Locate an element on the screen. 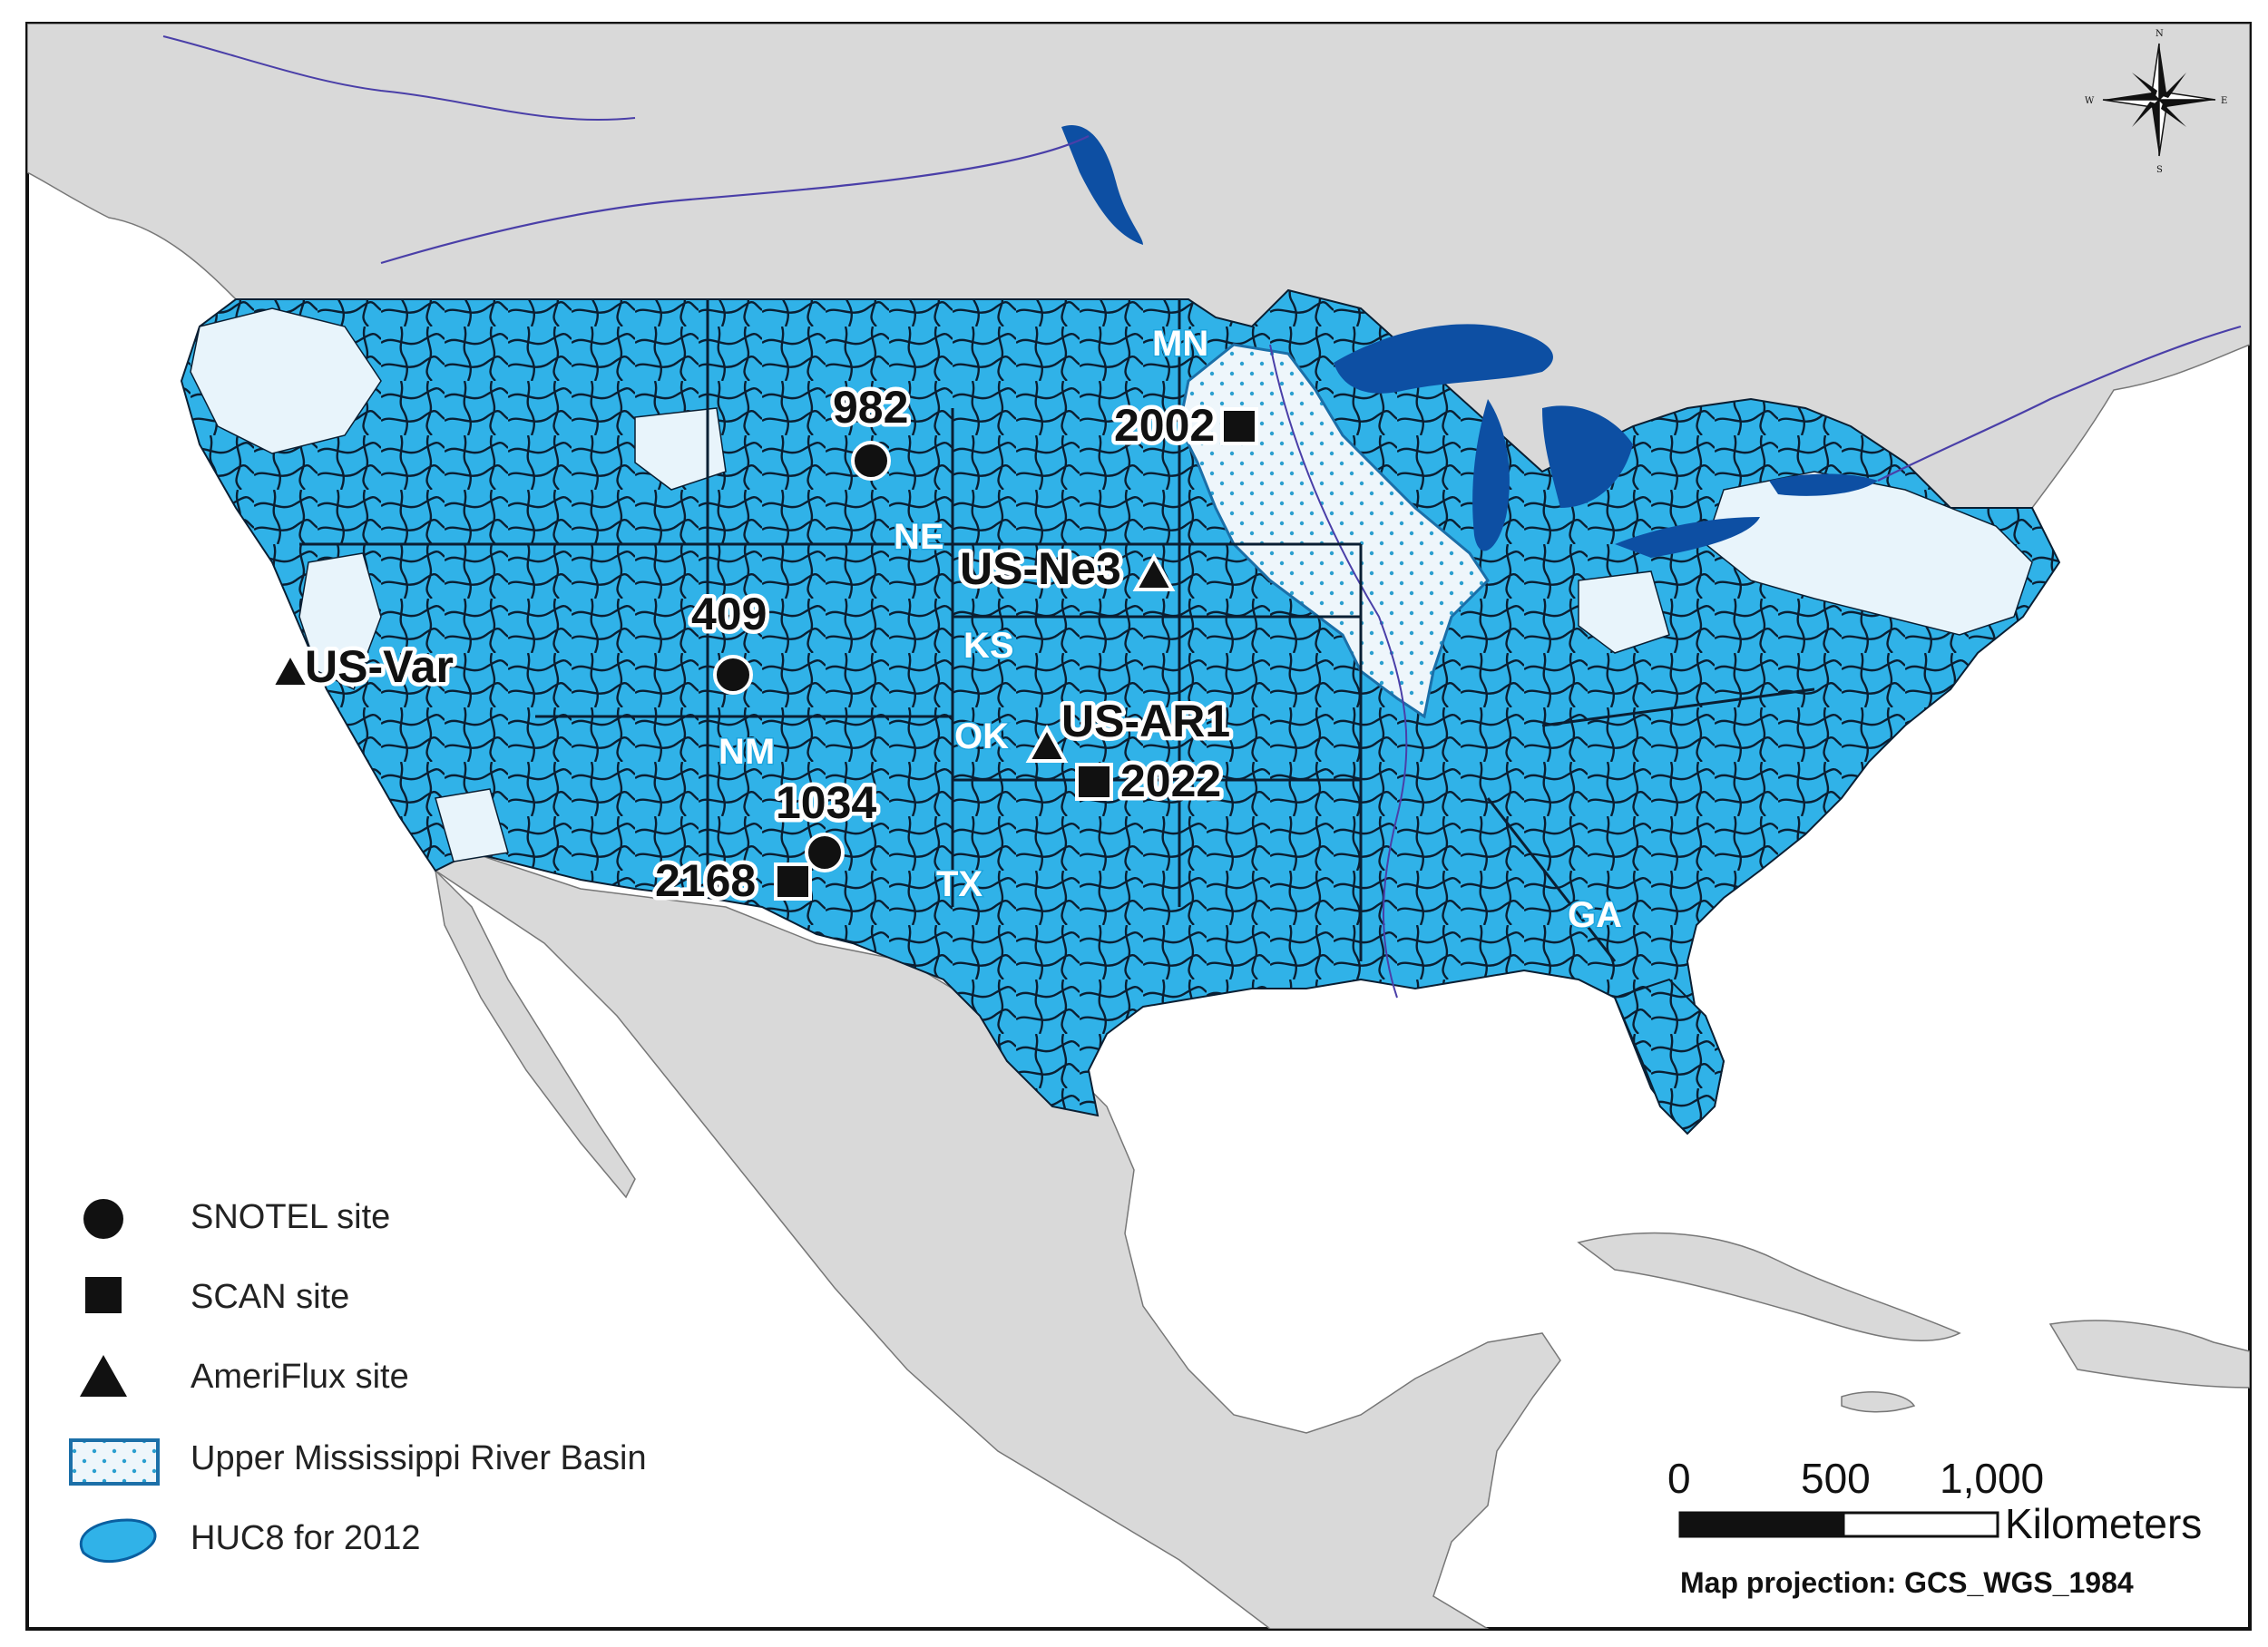 This screenshot has width=2268, height=1647. legend-scan-label: SCAN site is located at coordinates (270, 1297).